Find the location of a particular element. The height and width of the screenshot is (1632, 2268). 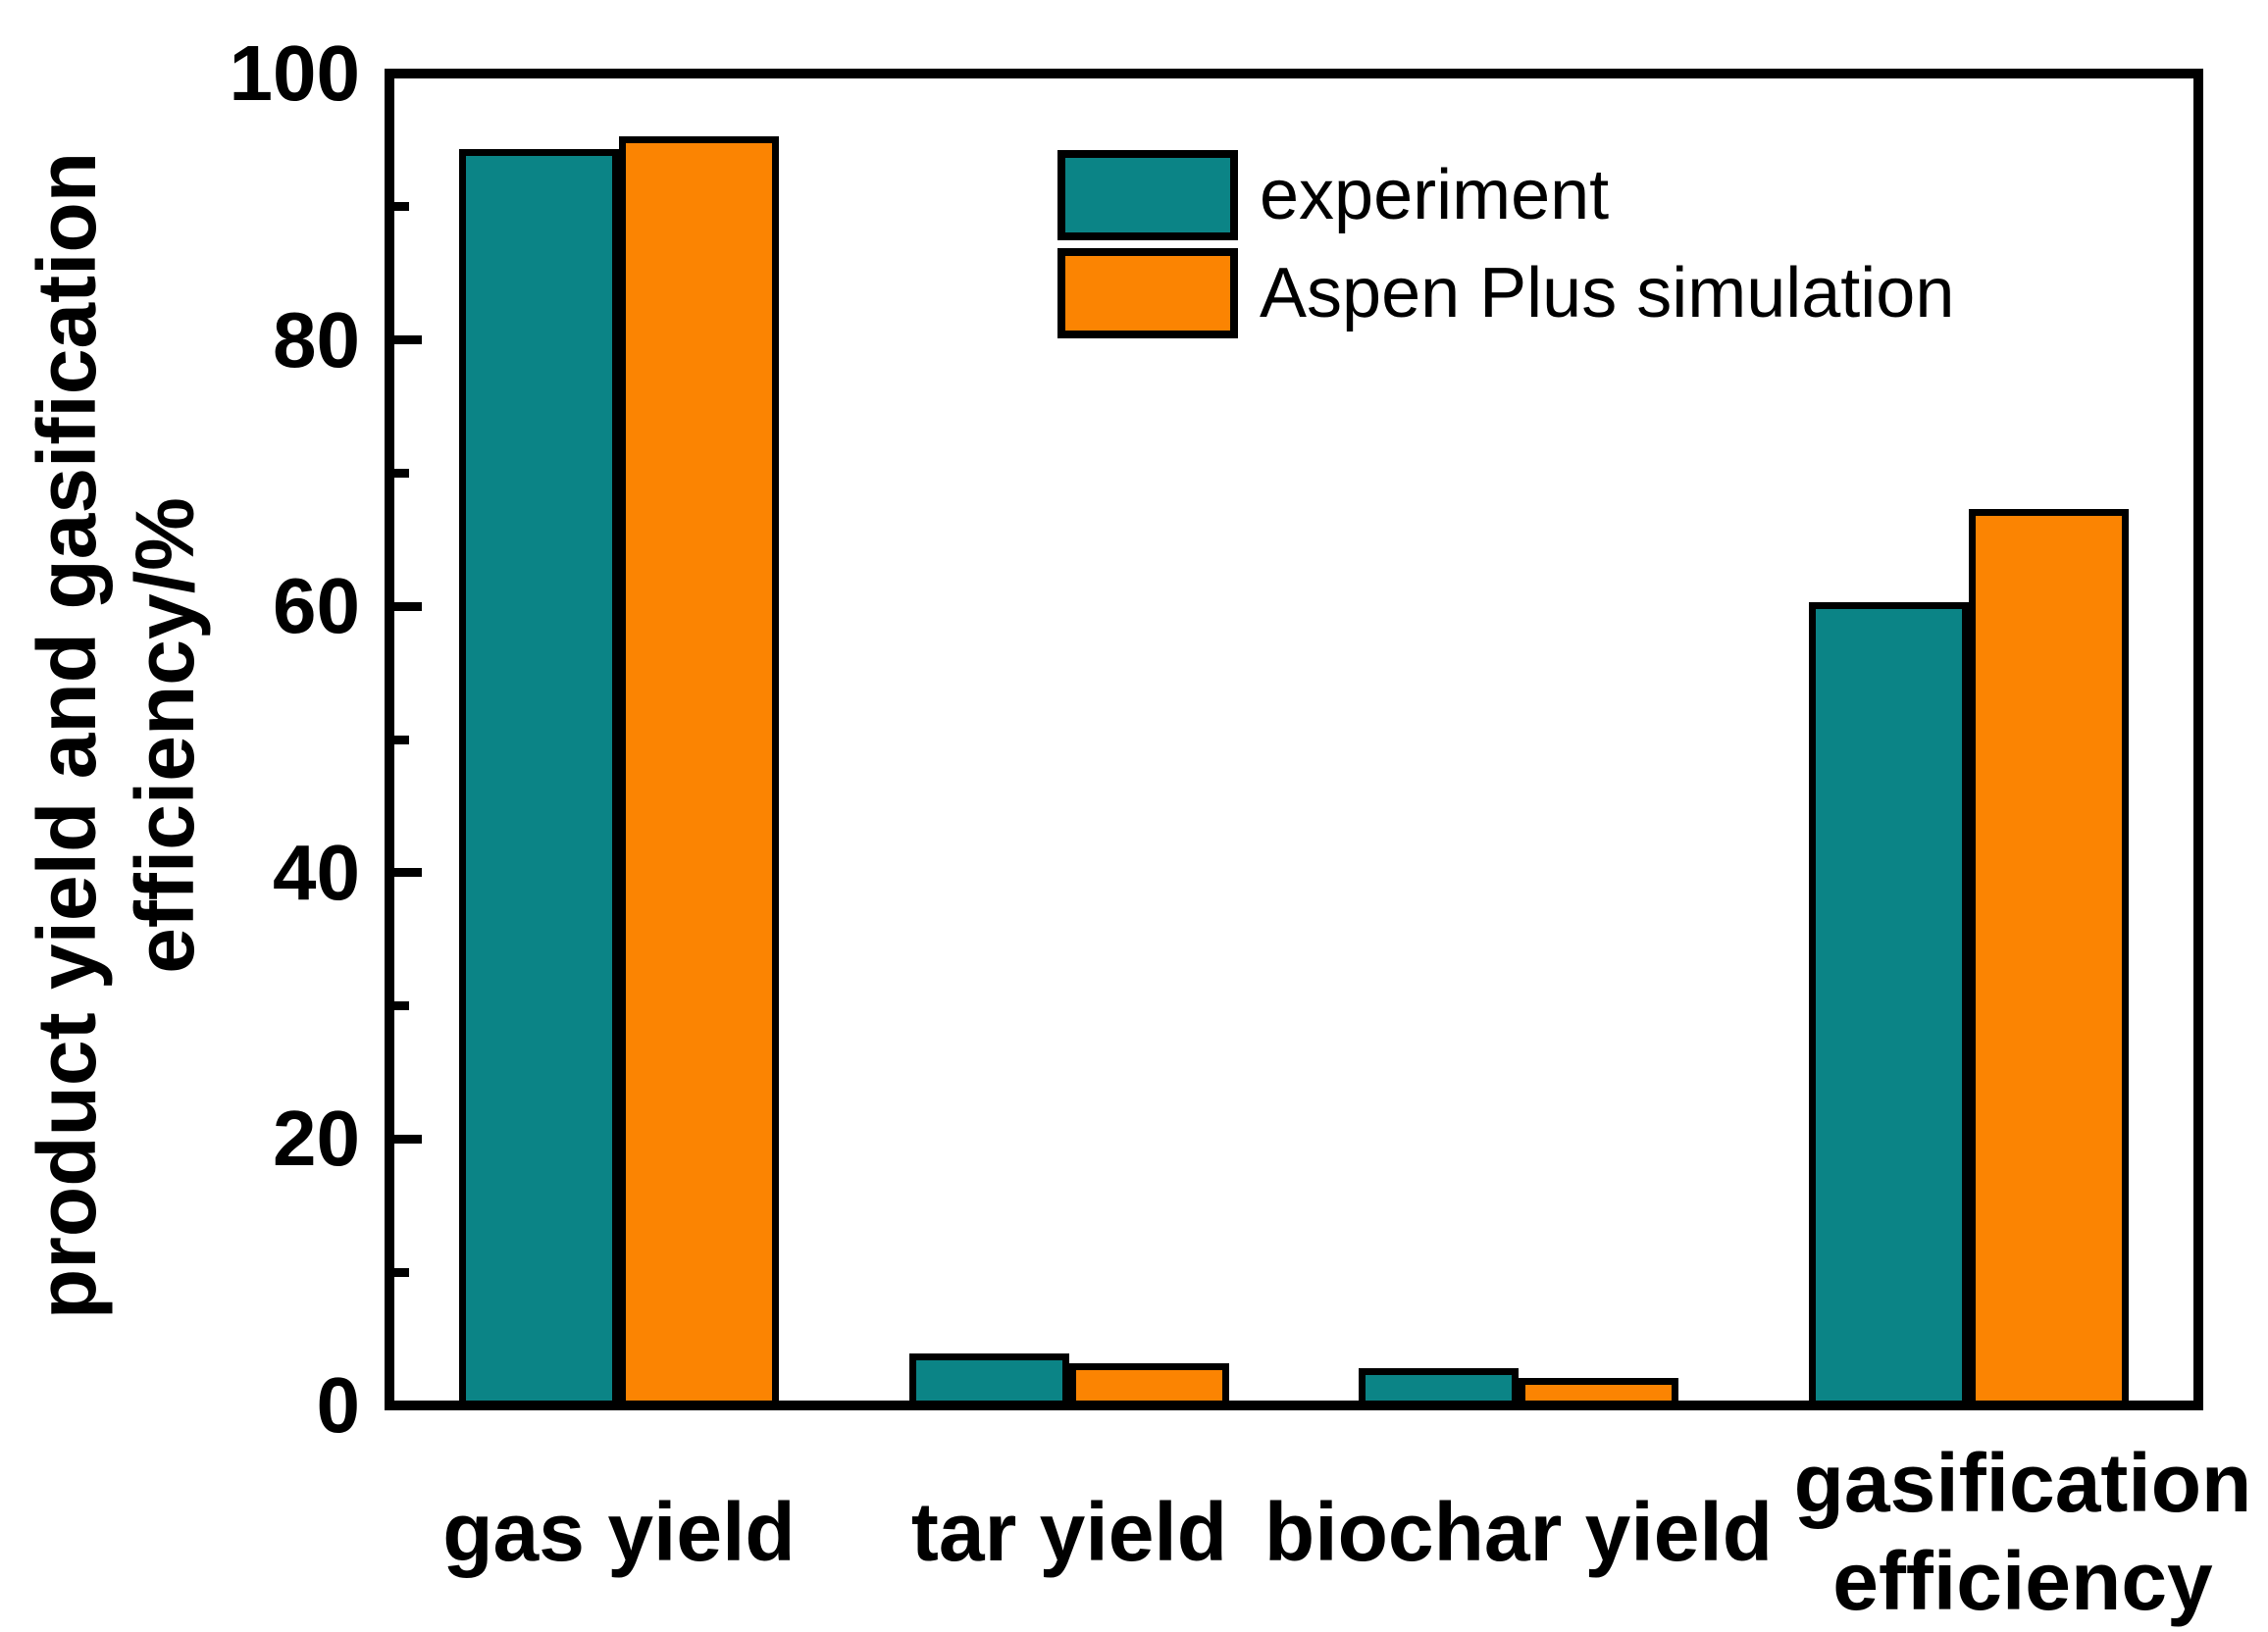

x-category-label-line: biochar yield is located at coordinates (1518, 1532).